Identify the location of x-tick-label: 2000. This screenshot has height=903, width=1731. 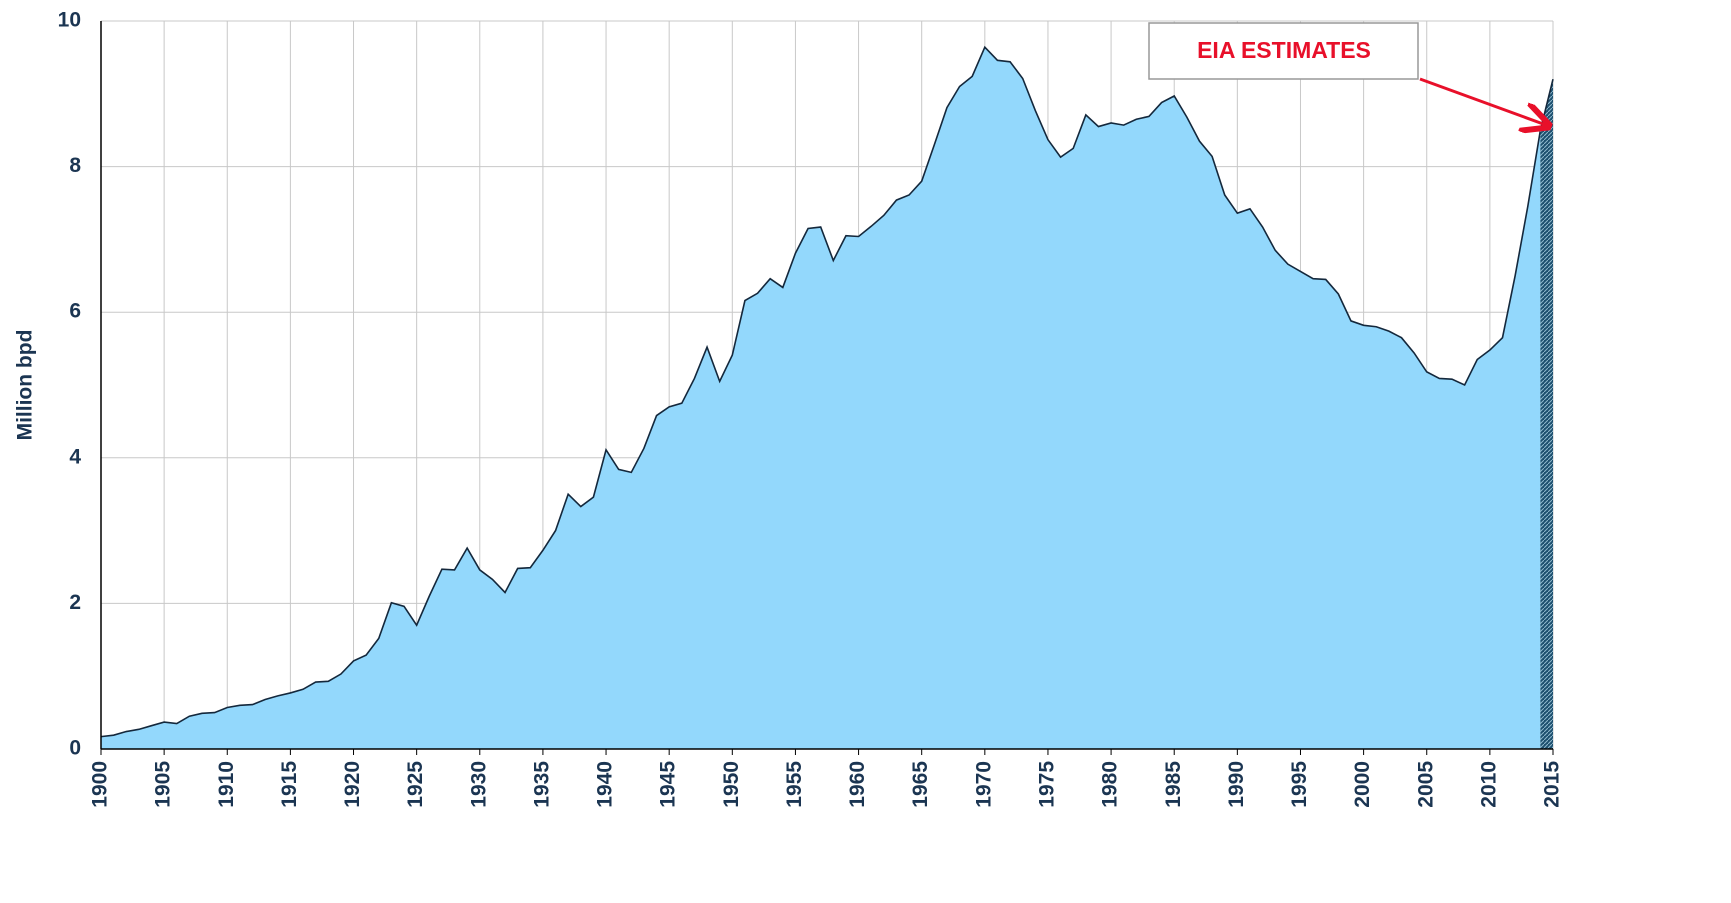
(1362, 784).